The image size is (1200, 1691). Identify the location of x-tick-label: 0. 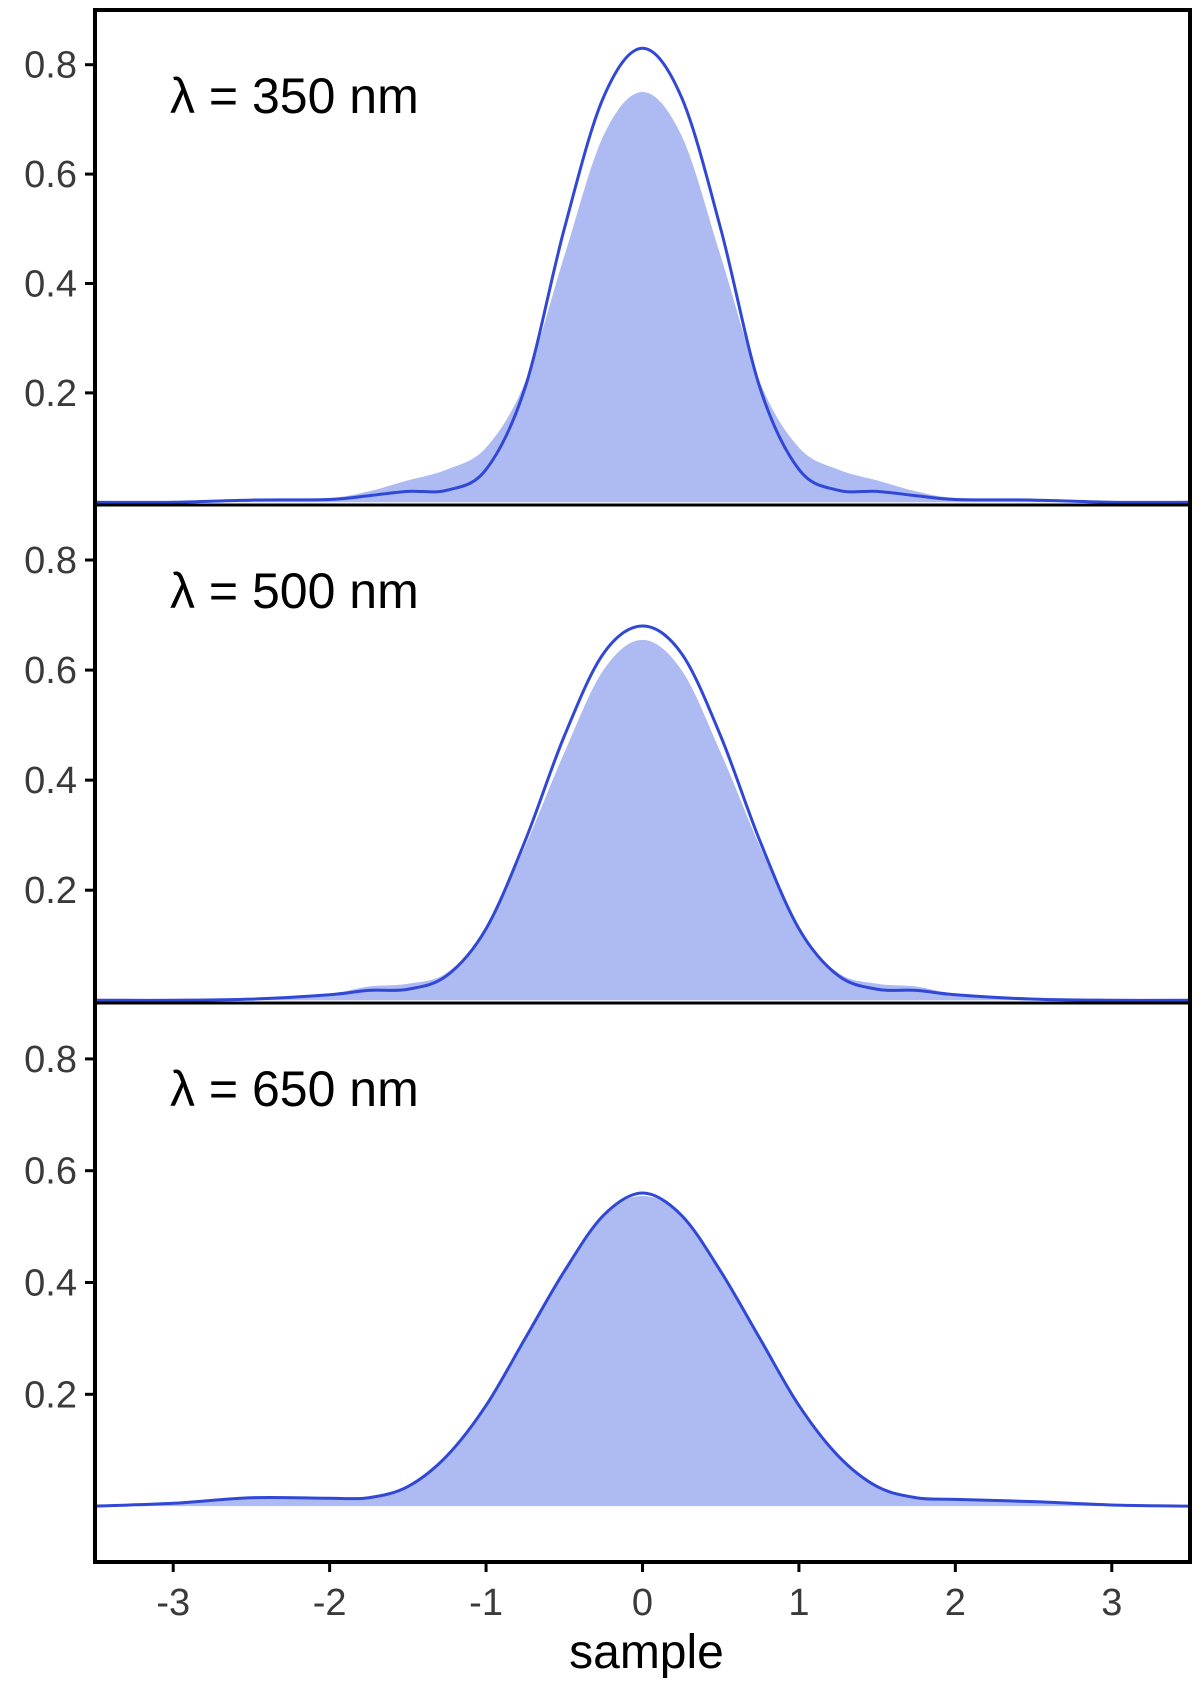
(642, 1603).